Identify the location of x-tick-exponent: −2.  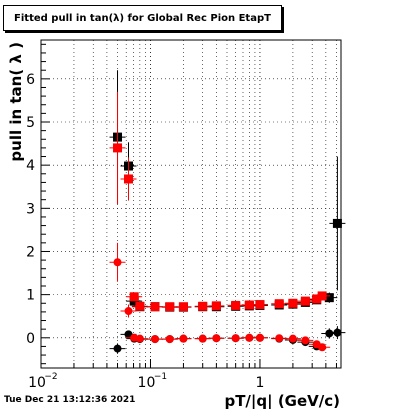
(50, 377).